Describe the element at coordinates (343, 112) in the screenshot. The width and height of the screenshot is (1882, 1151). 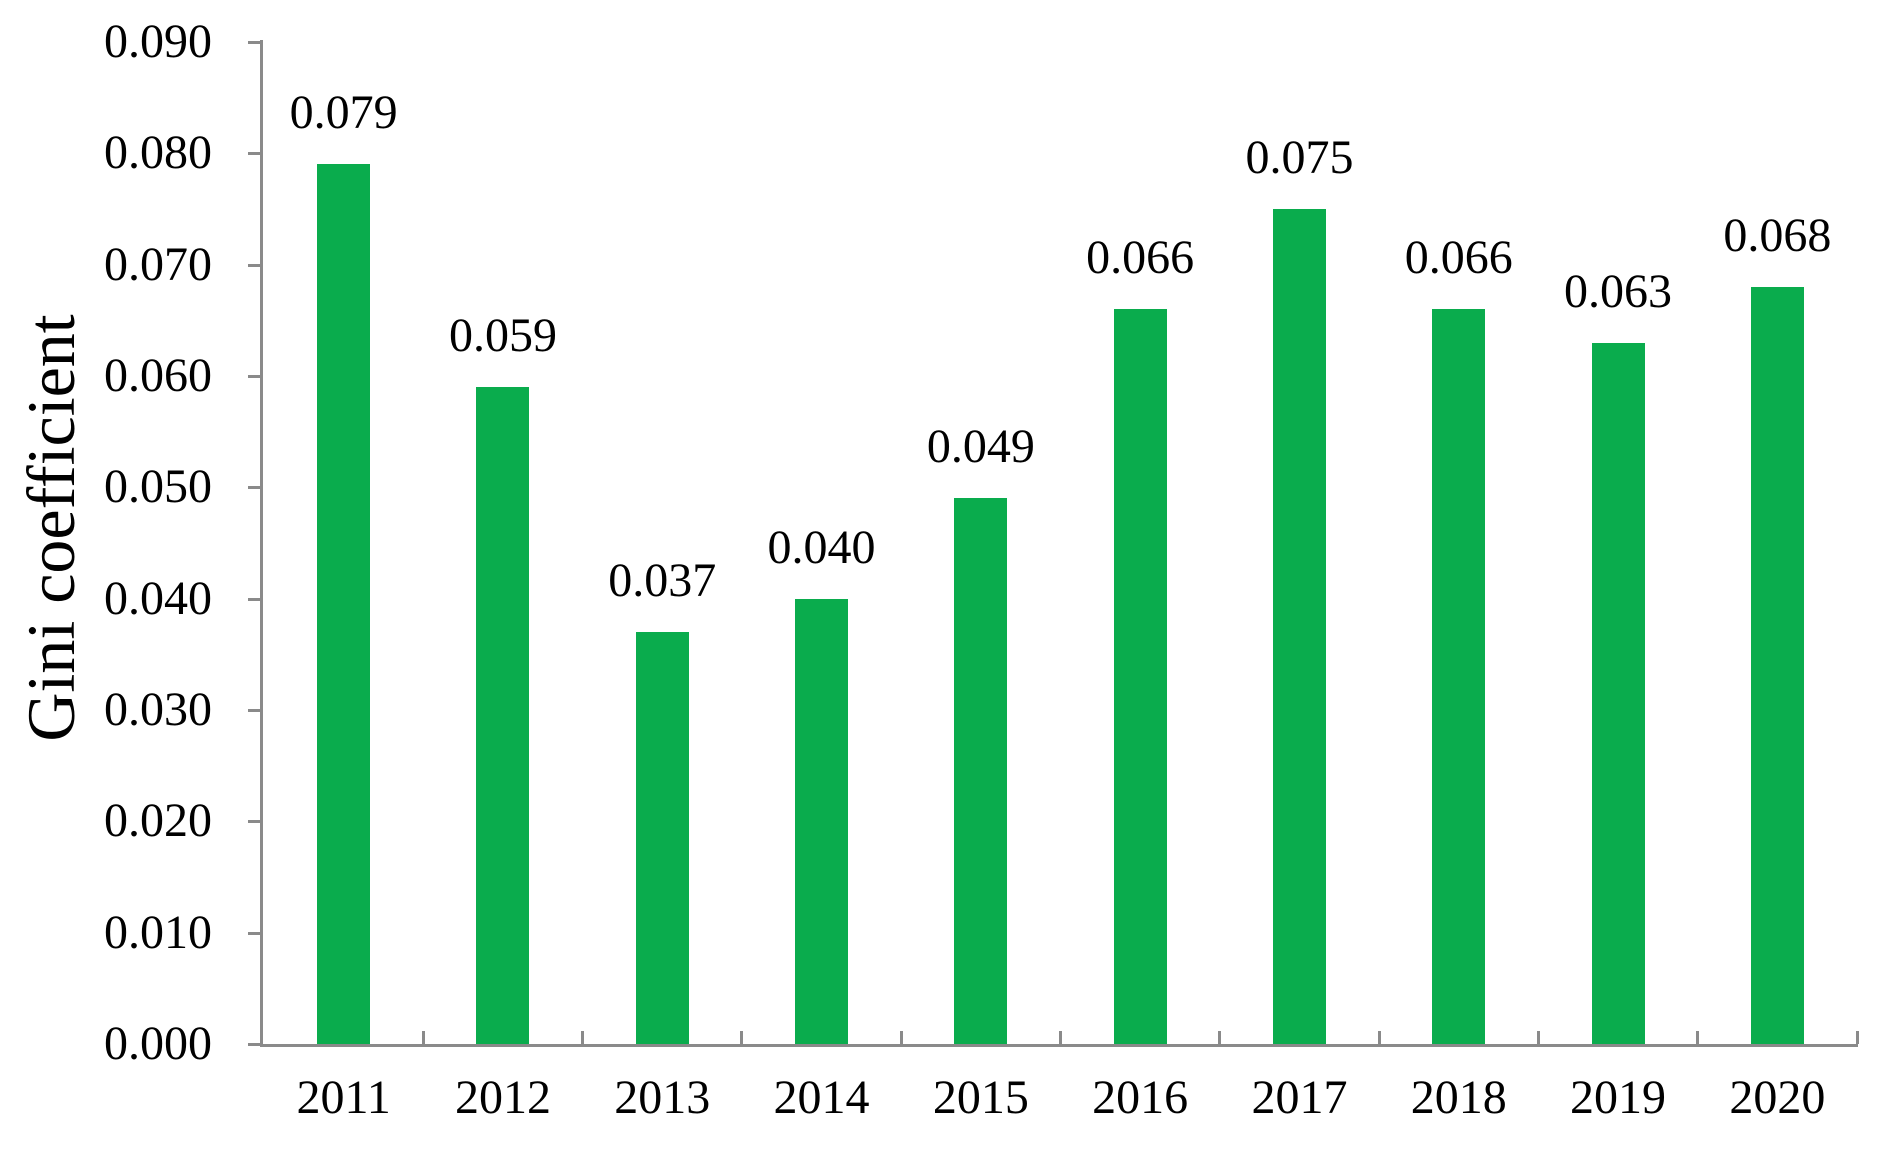
I see `bar-value-label: 0.079` at that location.